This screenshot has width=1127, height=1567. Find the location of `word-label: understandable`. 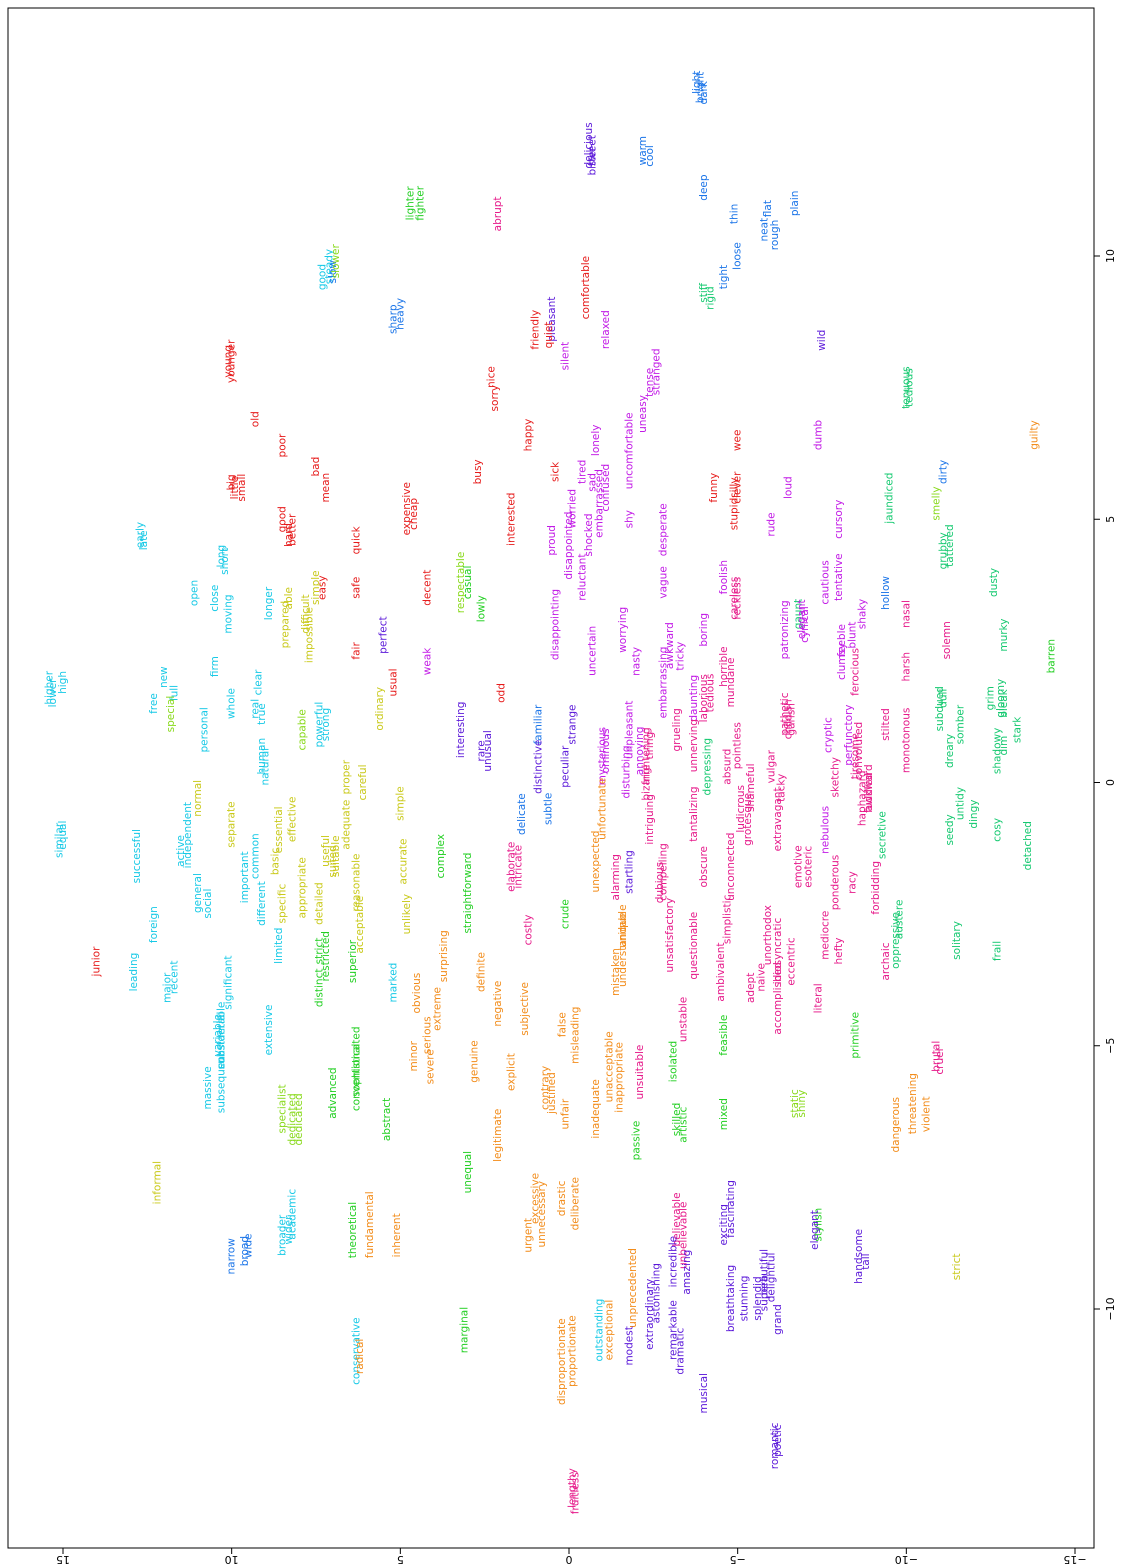

word-label: understandable is located at coordinates (623, 945).